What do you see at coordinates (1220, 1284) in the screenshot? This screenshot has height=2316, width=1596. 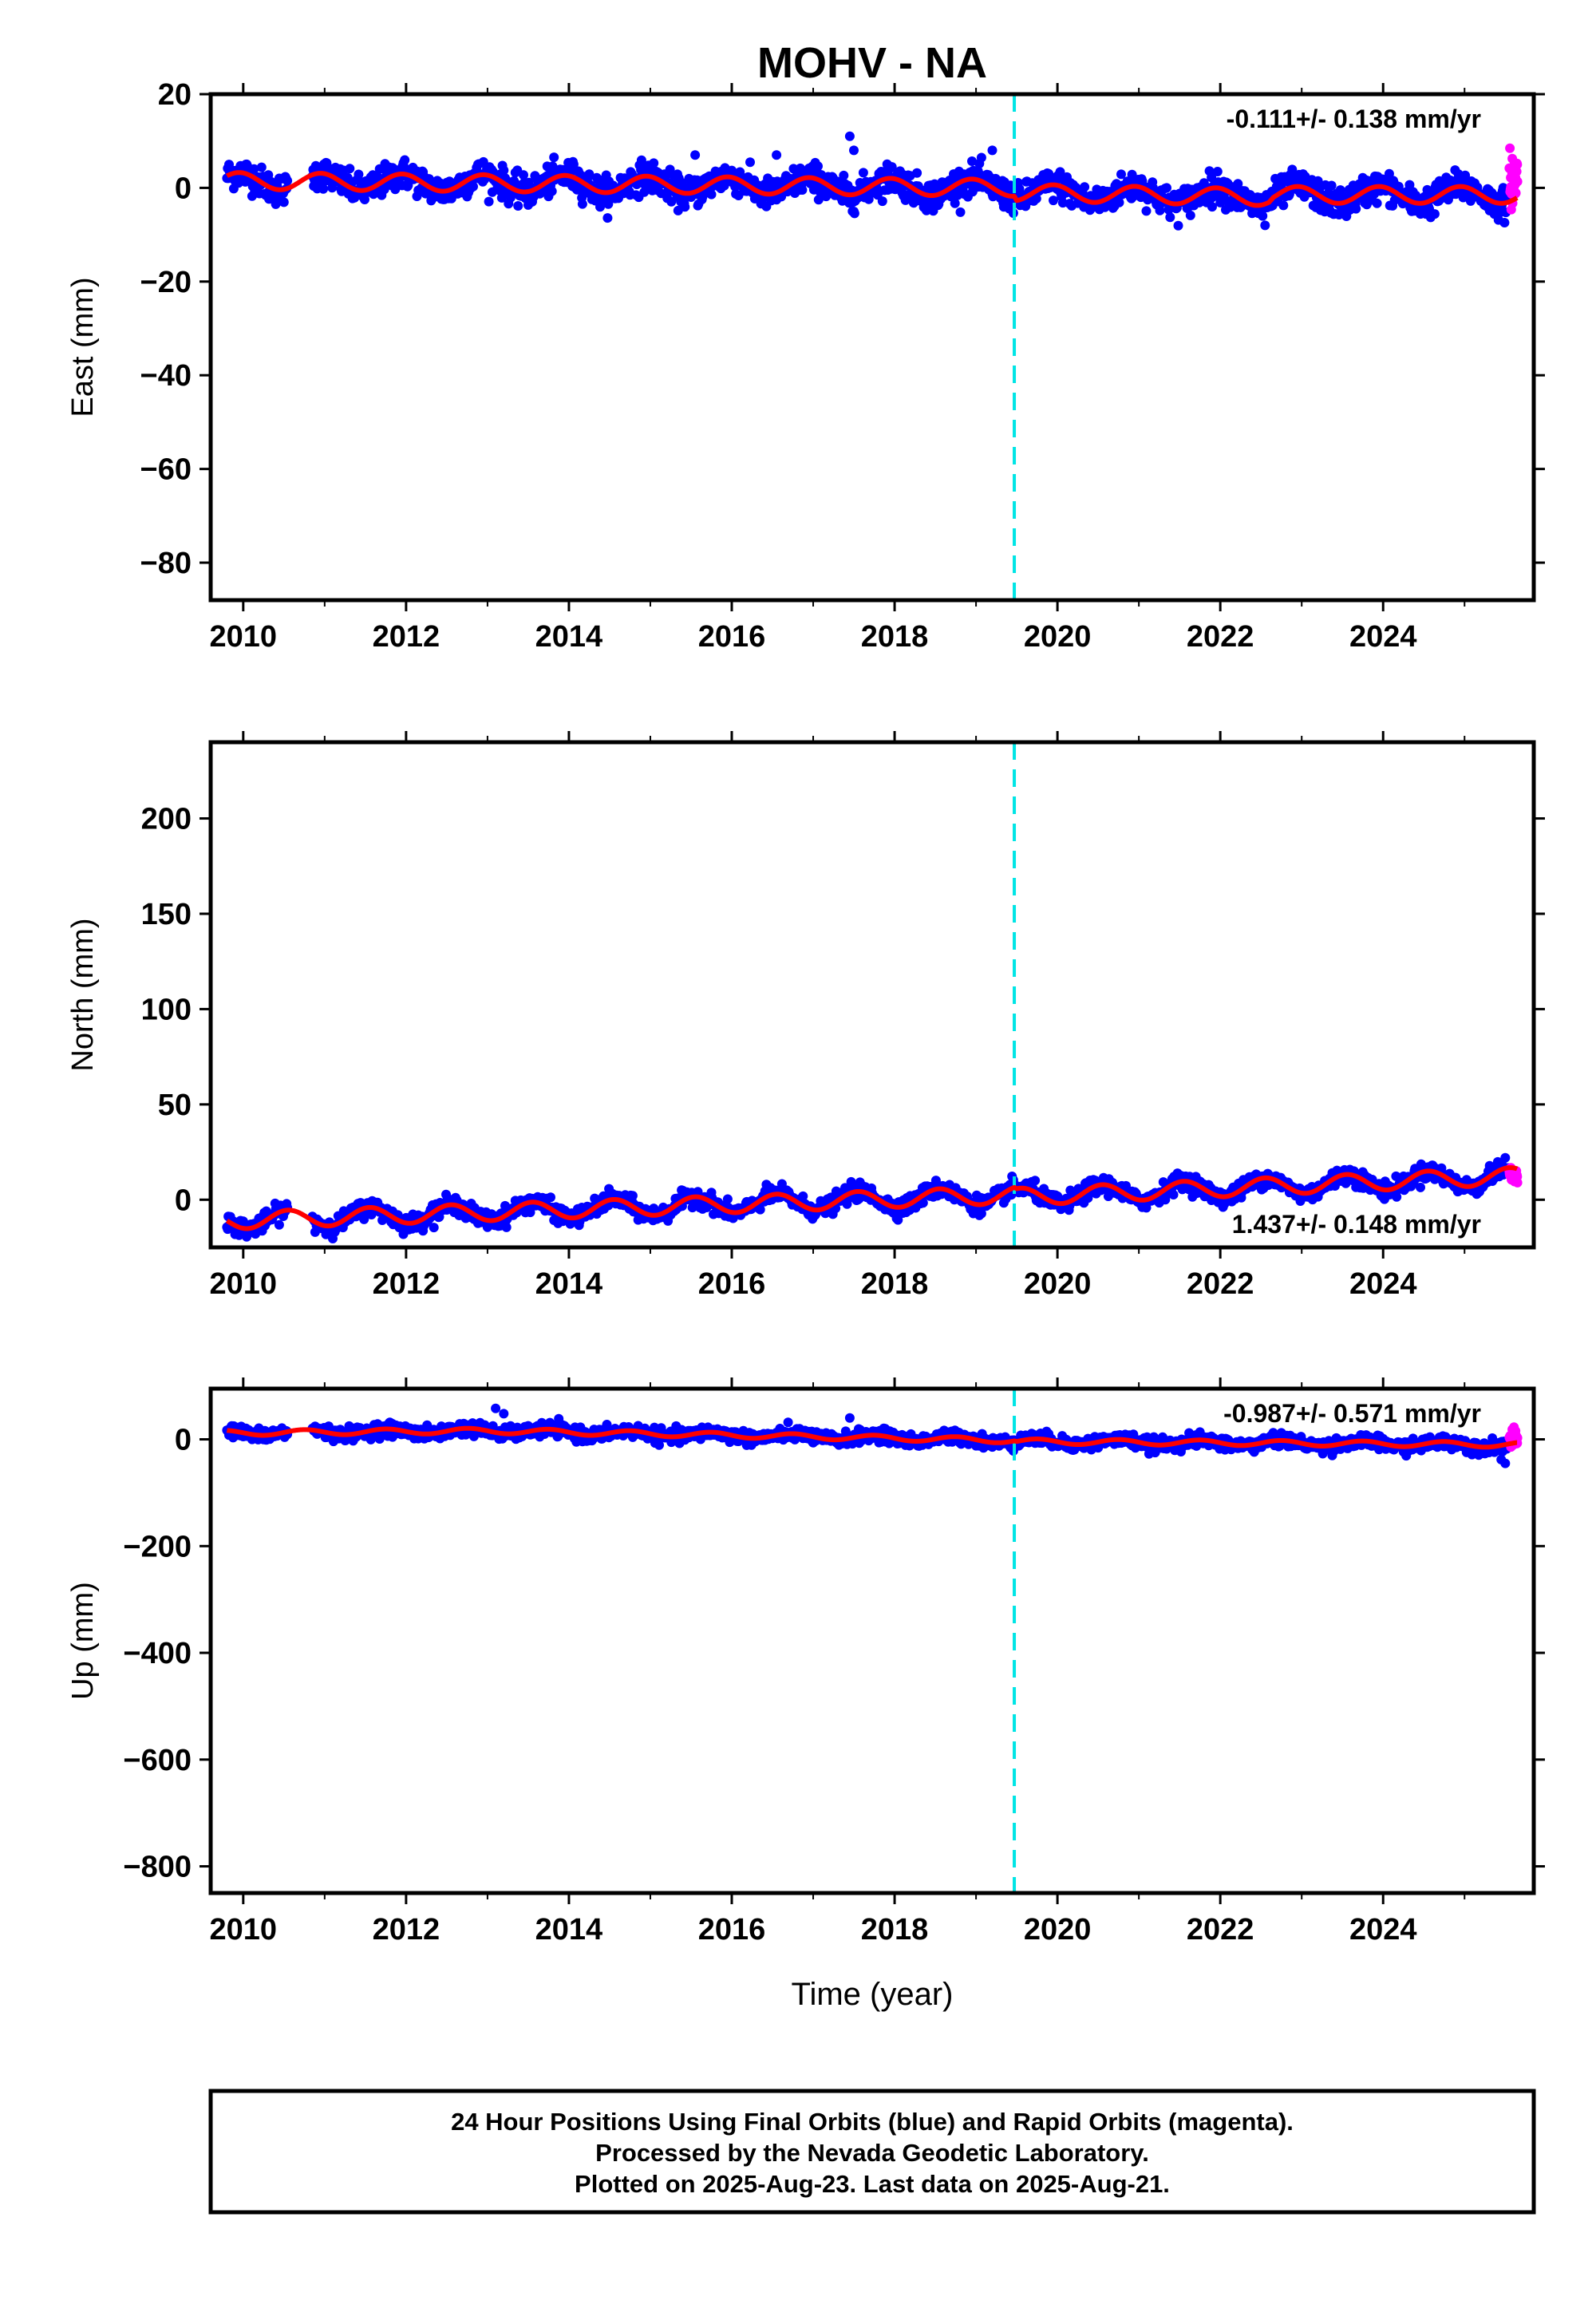 I see `north-xtick-label: 2022` at bounding box center [1220, 1284].